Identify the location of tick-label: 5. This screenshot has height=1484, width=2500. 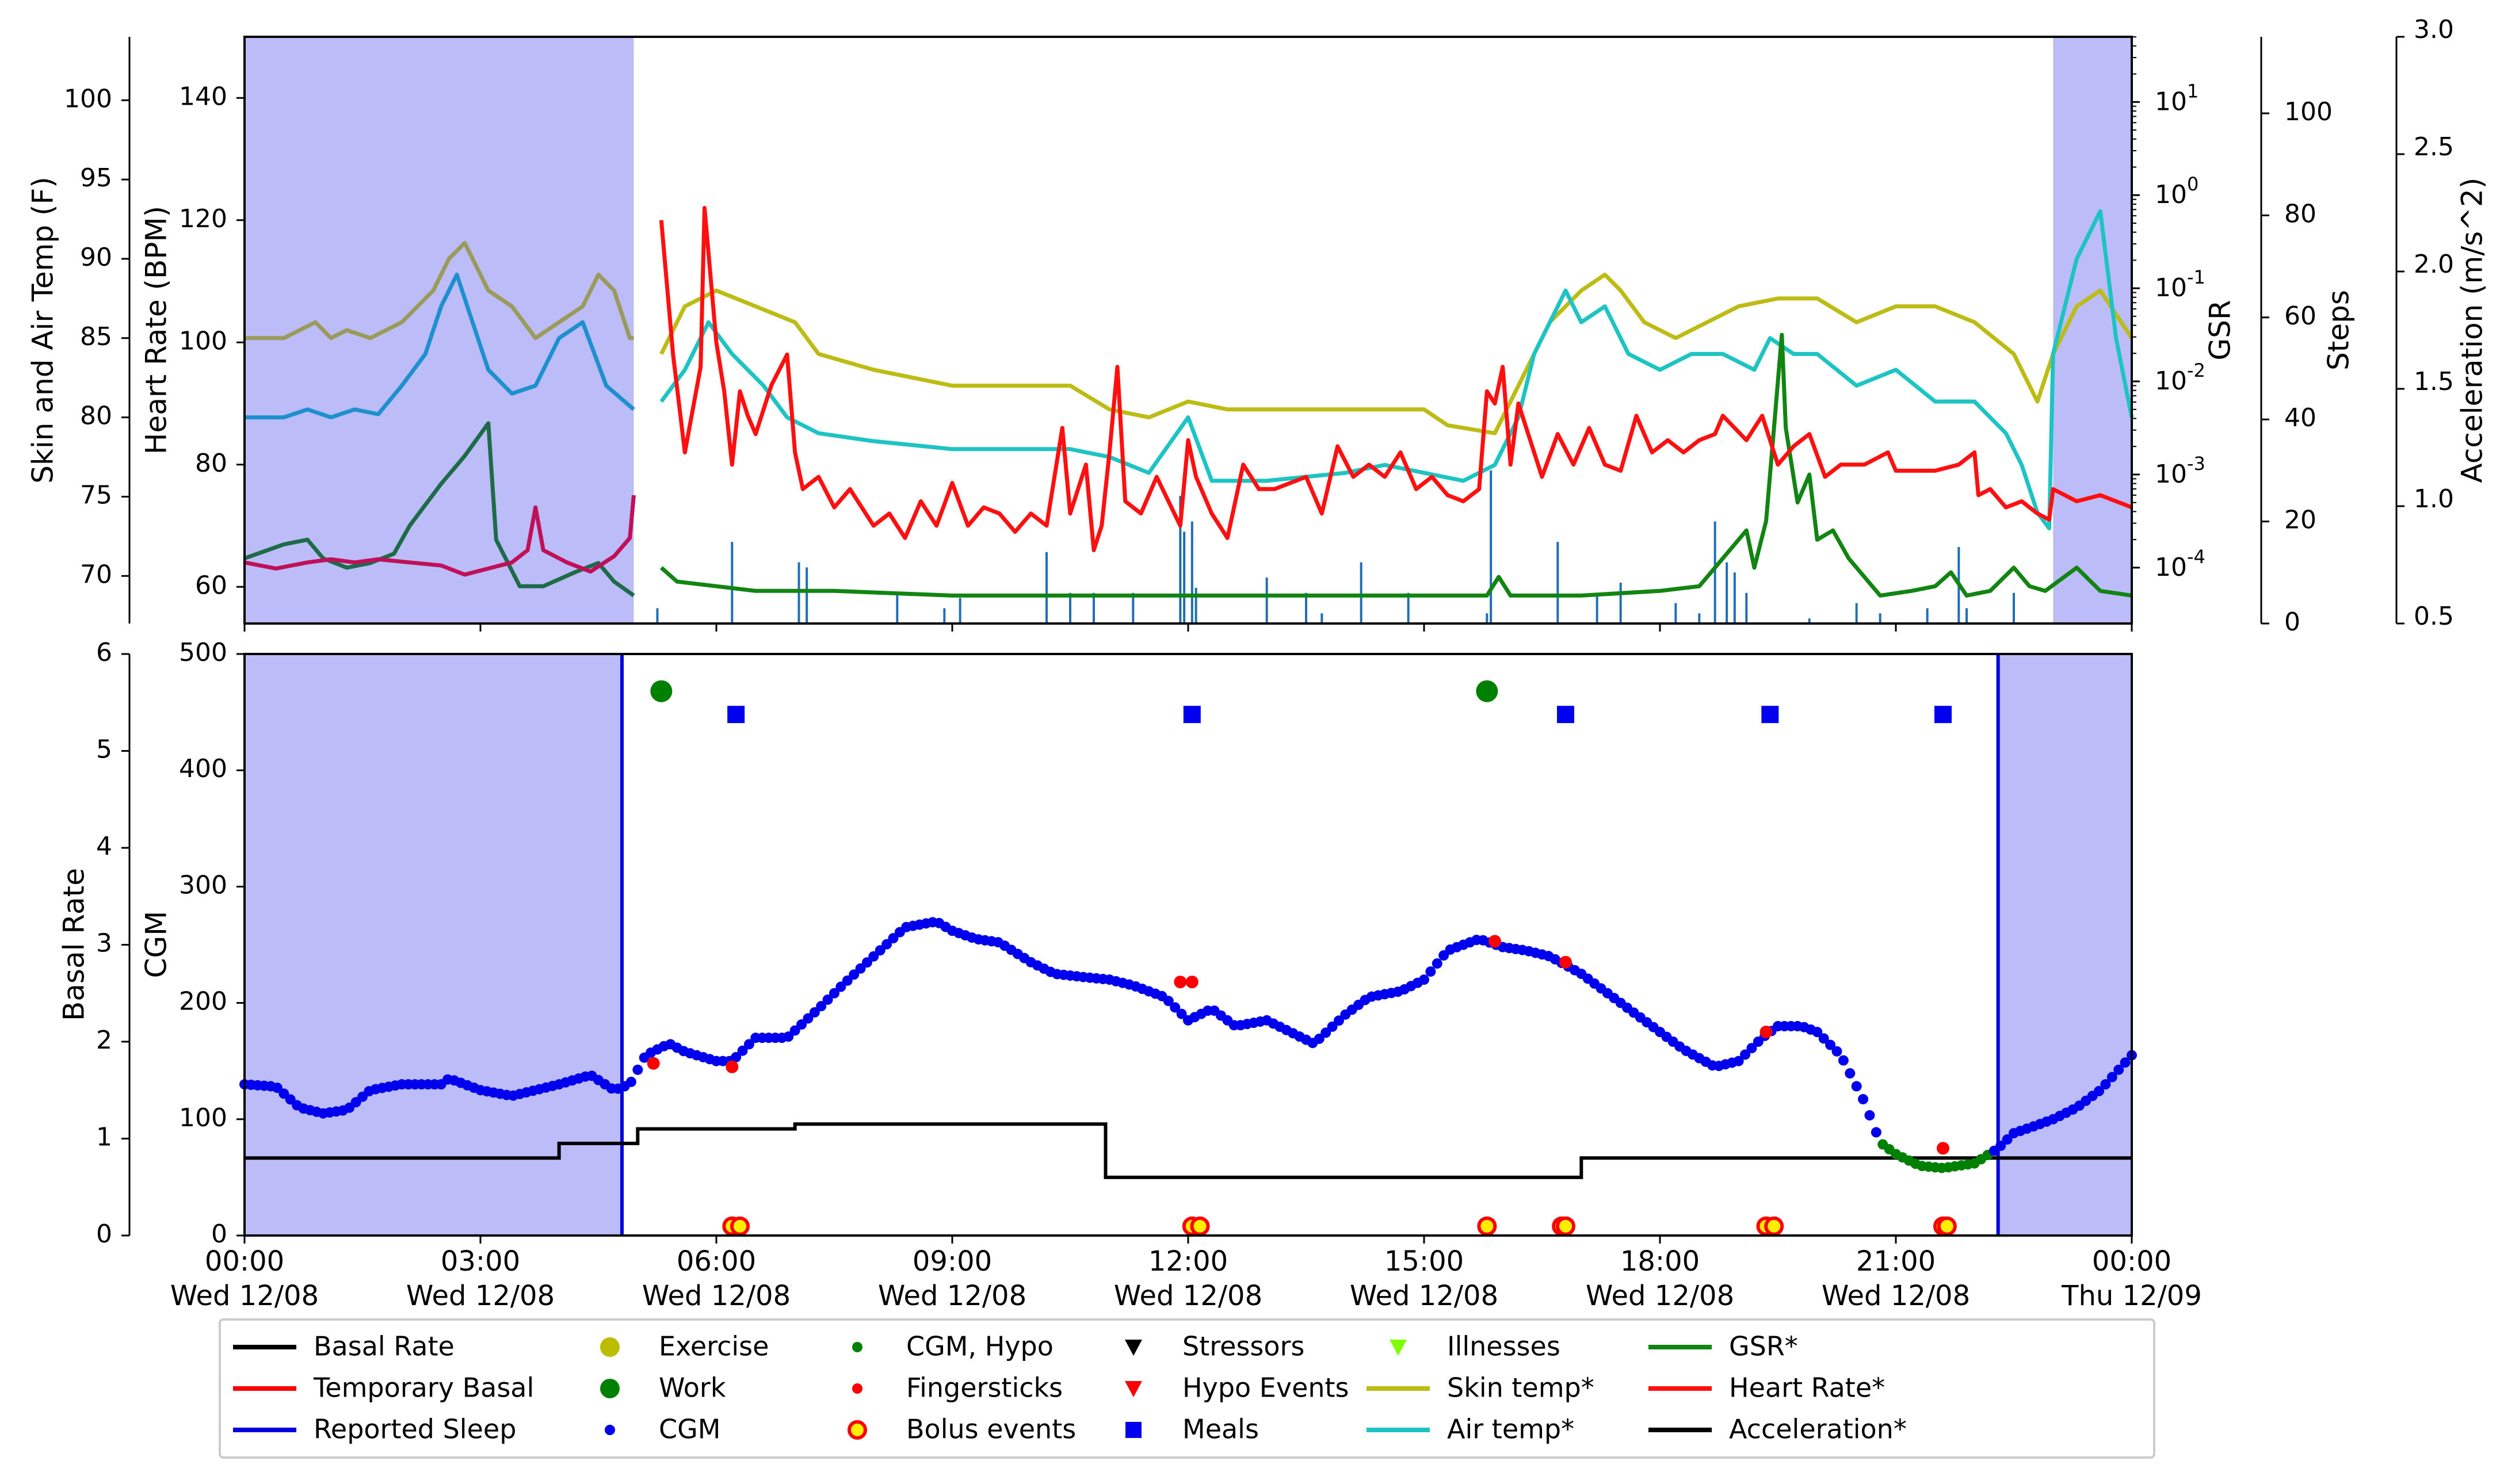
(104, 749).